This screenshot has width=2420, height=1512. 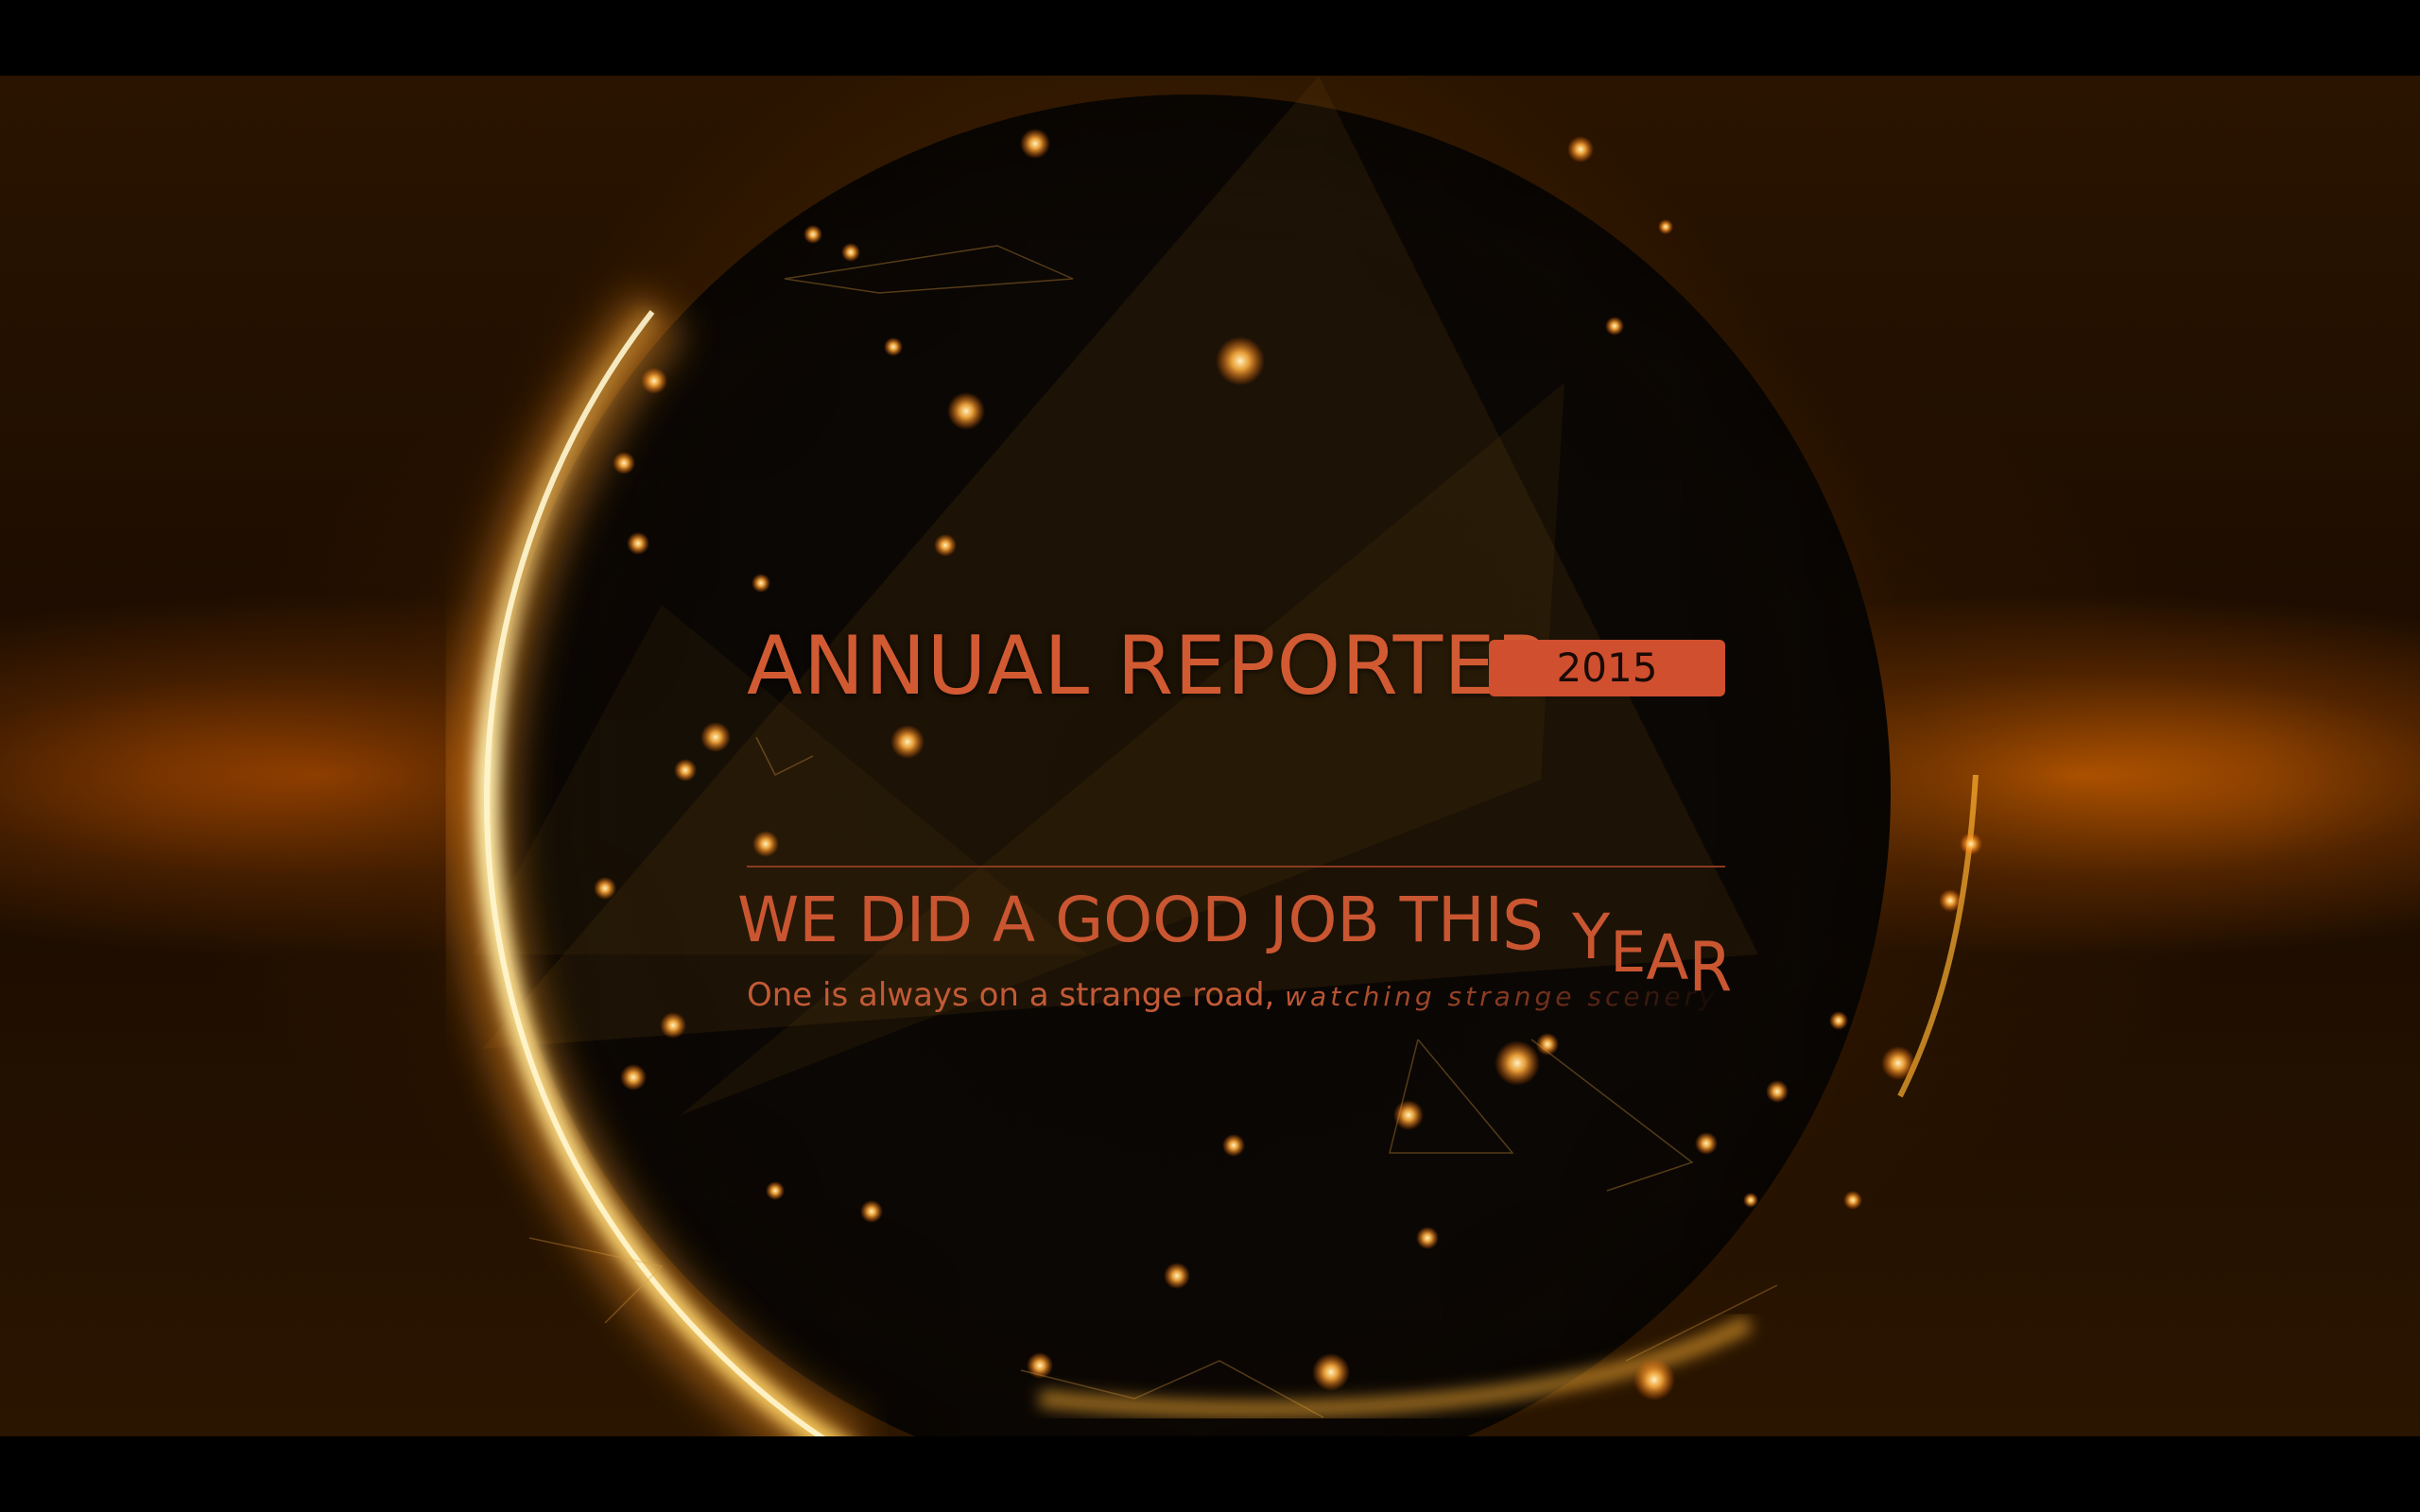 What do you see at coordinates (1120, 920) in the screenshot?
I see `subtitle-main: WE DID A GOOD JOB THI` at bounding box center [1120, 920].